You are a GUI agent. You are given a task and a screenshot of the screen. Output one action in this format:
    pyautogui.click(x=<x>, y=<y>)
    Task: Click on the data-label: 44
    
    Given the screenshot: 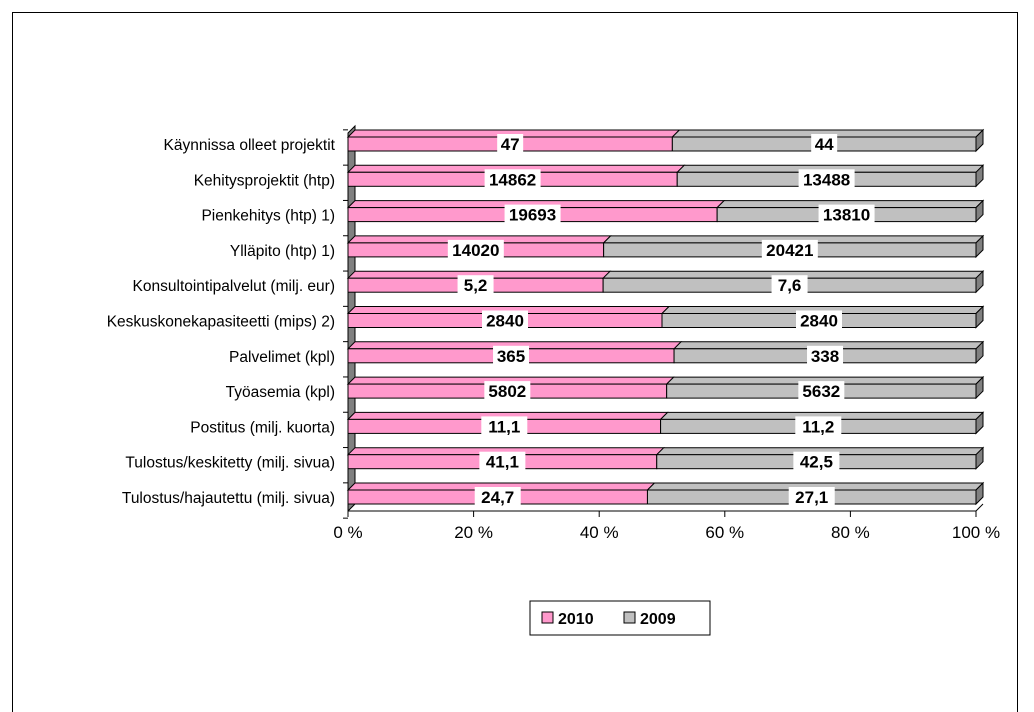 What is the action you would take?
    pyautogui.click(x=824, y=144)
    